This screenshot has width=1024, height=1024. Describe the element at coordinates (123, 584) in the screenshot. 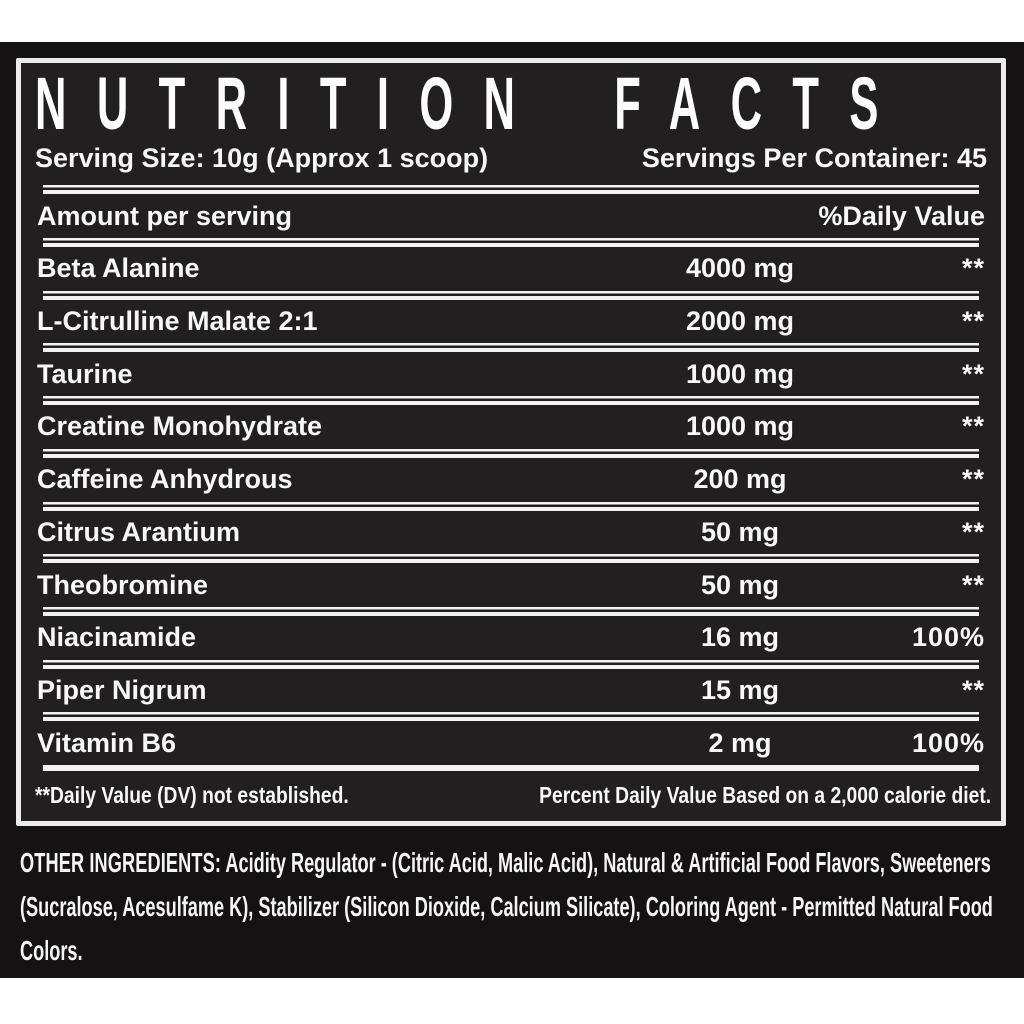

I see `ingredient-name: Theobromine` at that location.